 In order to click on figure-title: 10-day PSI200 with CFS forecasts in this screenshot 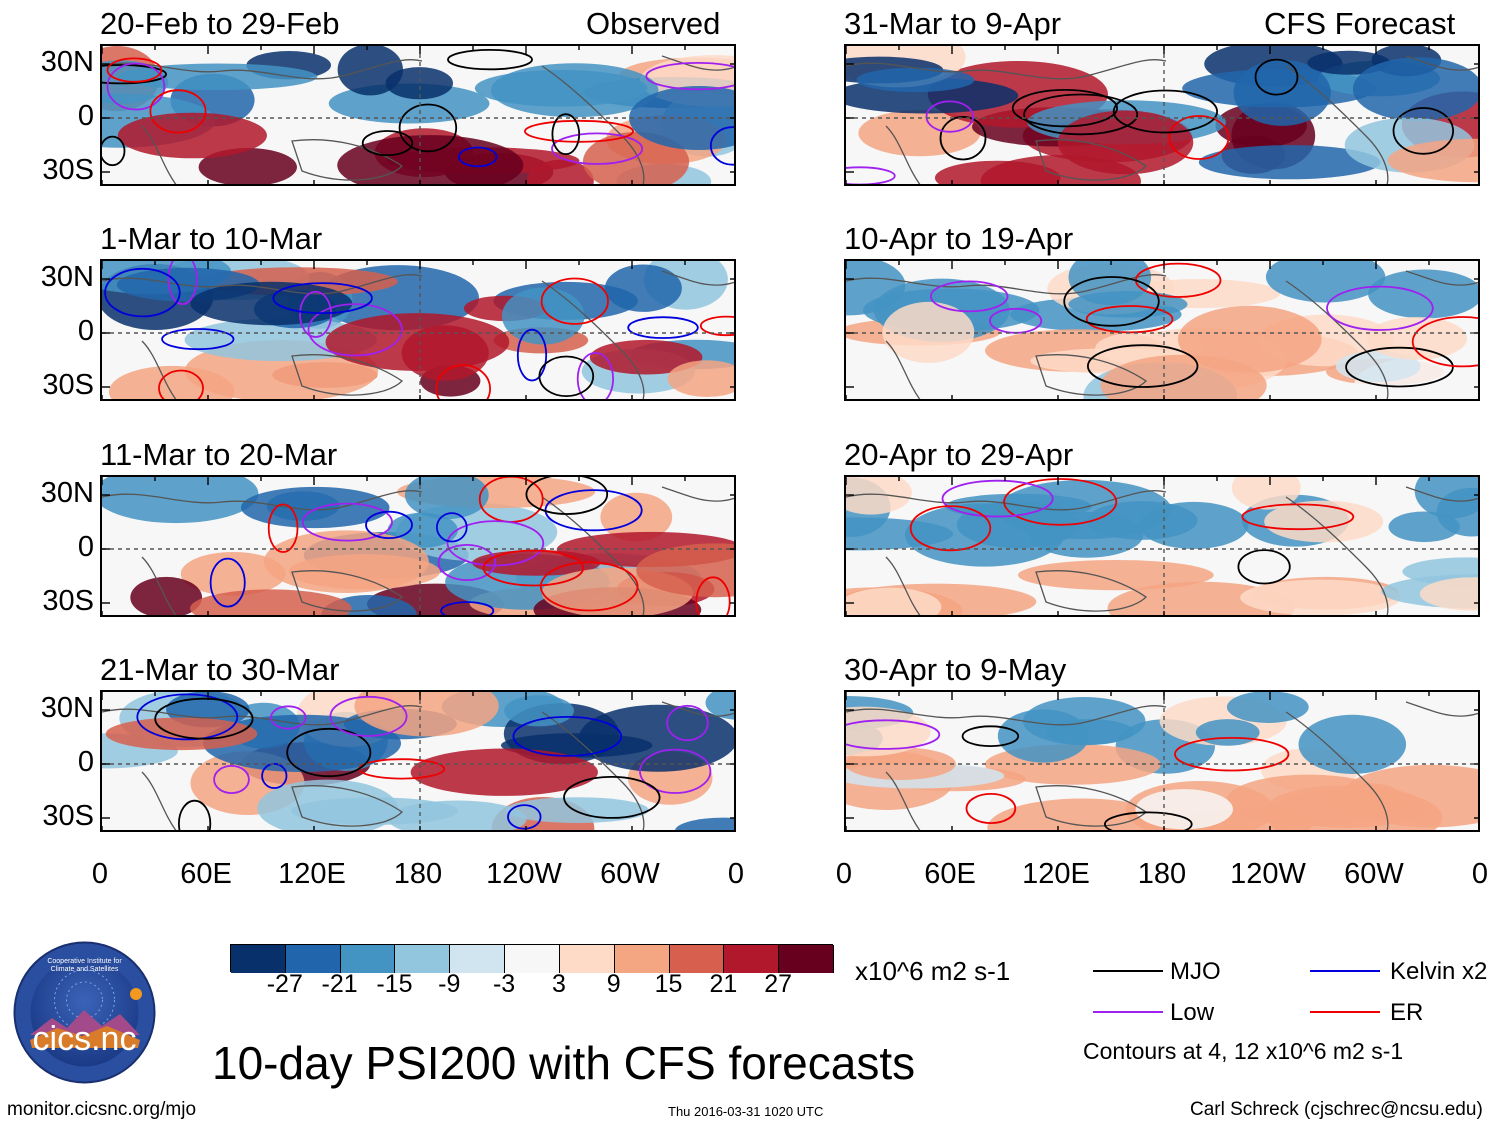, I will do `click(564, 1063)`.